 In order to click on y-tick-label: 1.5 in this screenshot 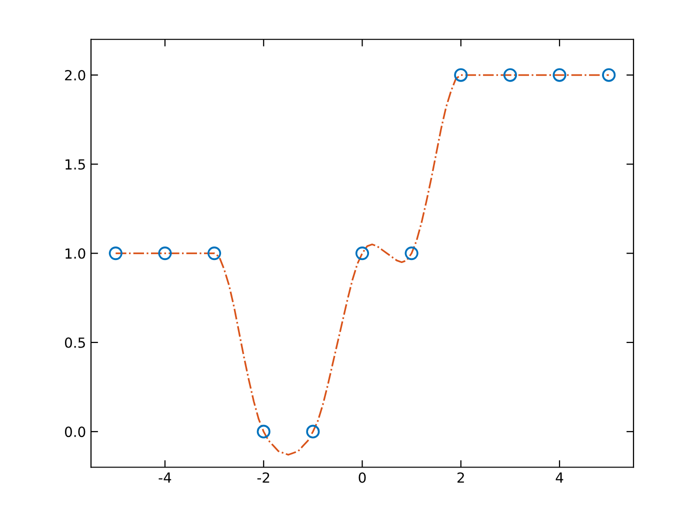, I will do `click(75, 164)`.